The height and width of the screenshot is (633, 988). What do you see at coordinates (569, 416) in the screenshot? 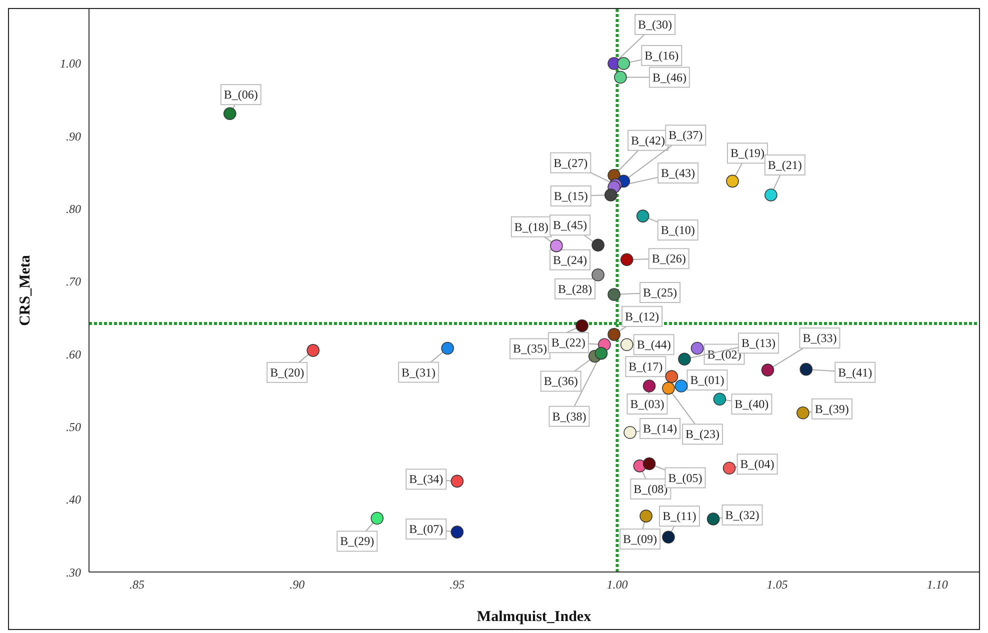
I see `text: B_(38)` at bounding box center [569, 416].